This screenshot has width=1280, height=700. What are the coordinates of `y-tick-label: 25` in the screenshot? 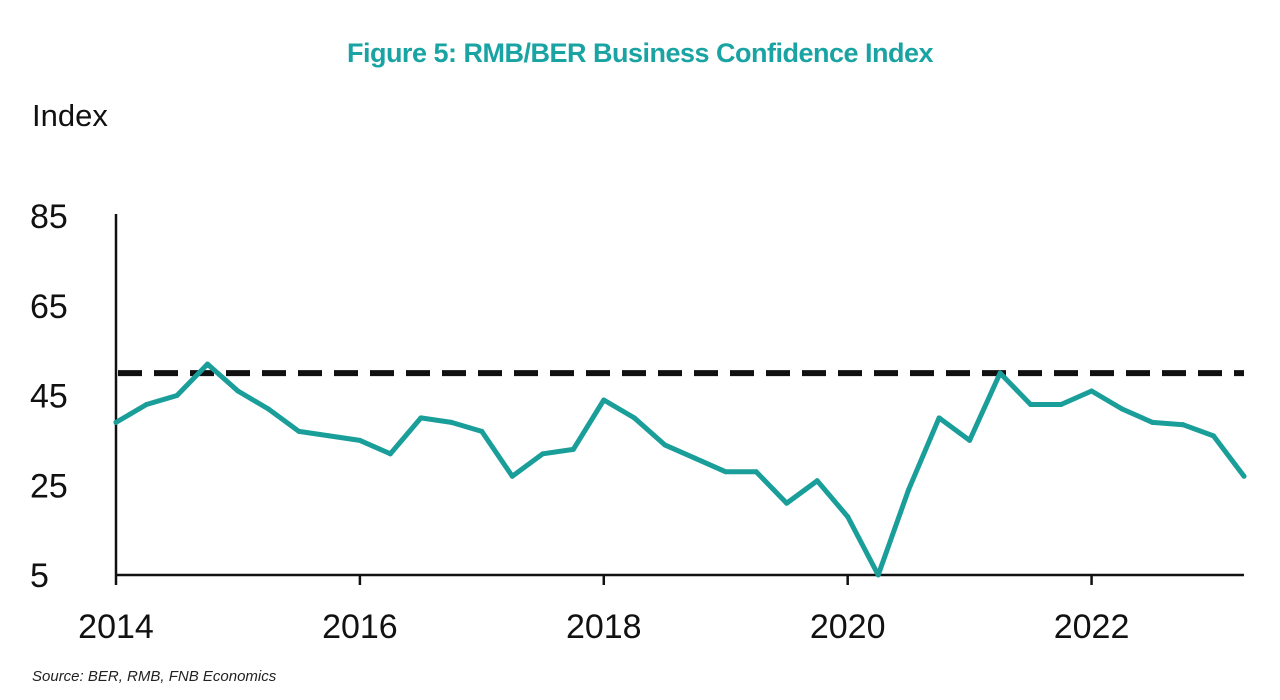 It's located at (49, 486).